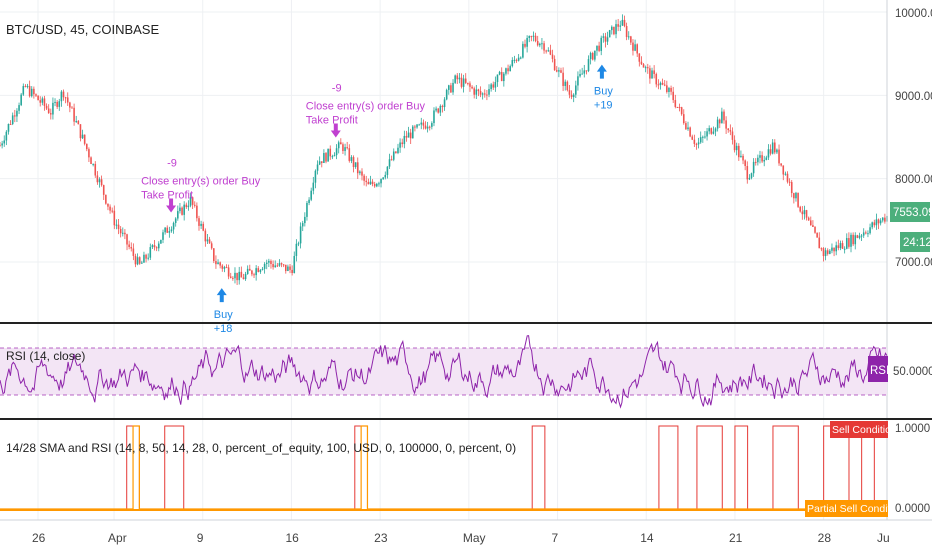 This screenshot has height=555, width=932. What do you see at coordinates (474, 538) in the screenshot?
I see `time-tick: May` at bounding box center [474, 538].